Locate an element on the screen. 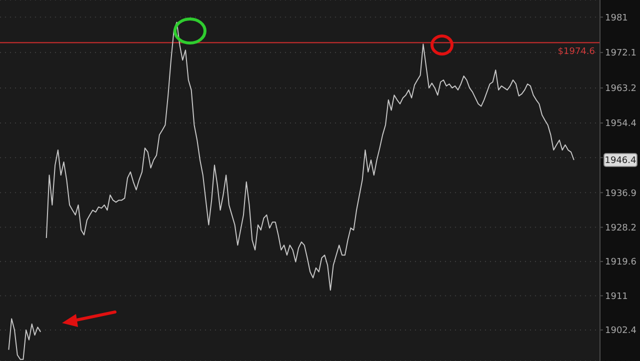 The height and width of the screenshot is (361, 640). y-tick-label: 1972.1 is located at coordinates (620, 53).